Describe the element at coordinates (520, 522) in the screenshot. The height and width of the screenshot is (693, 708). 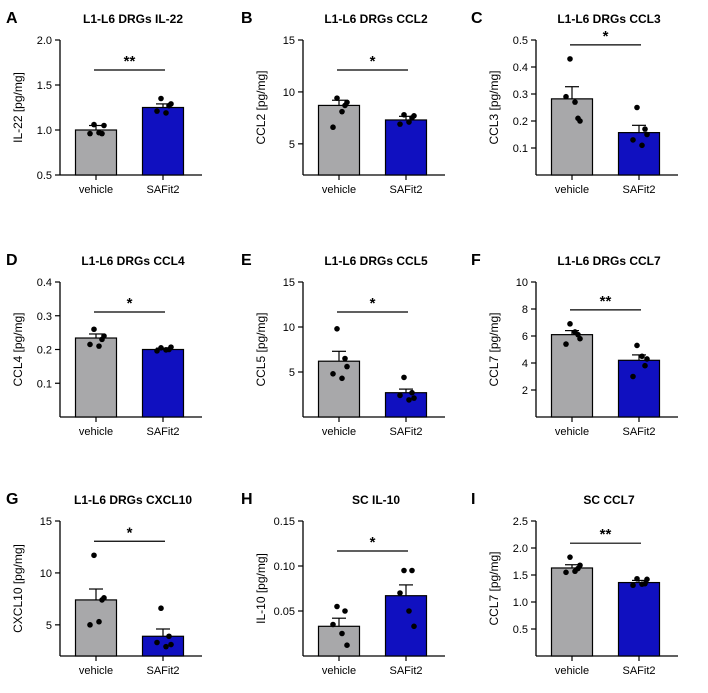
I see `y-tick-label: 2.5` at that location.